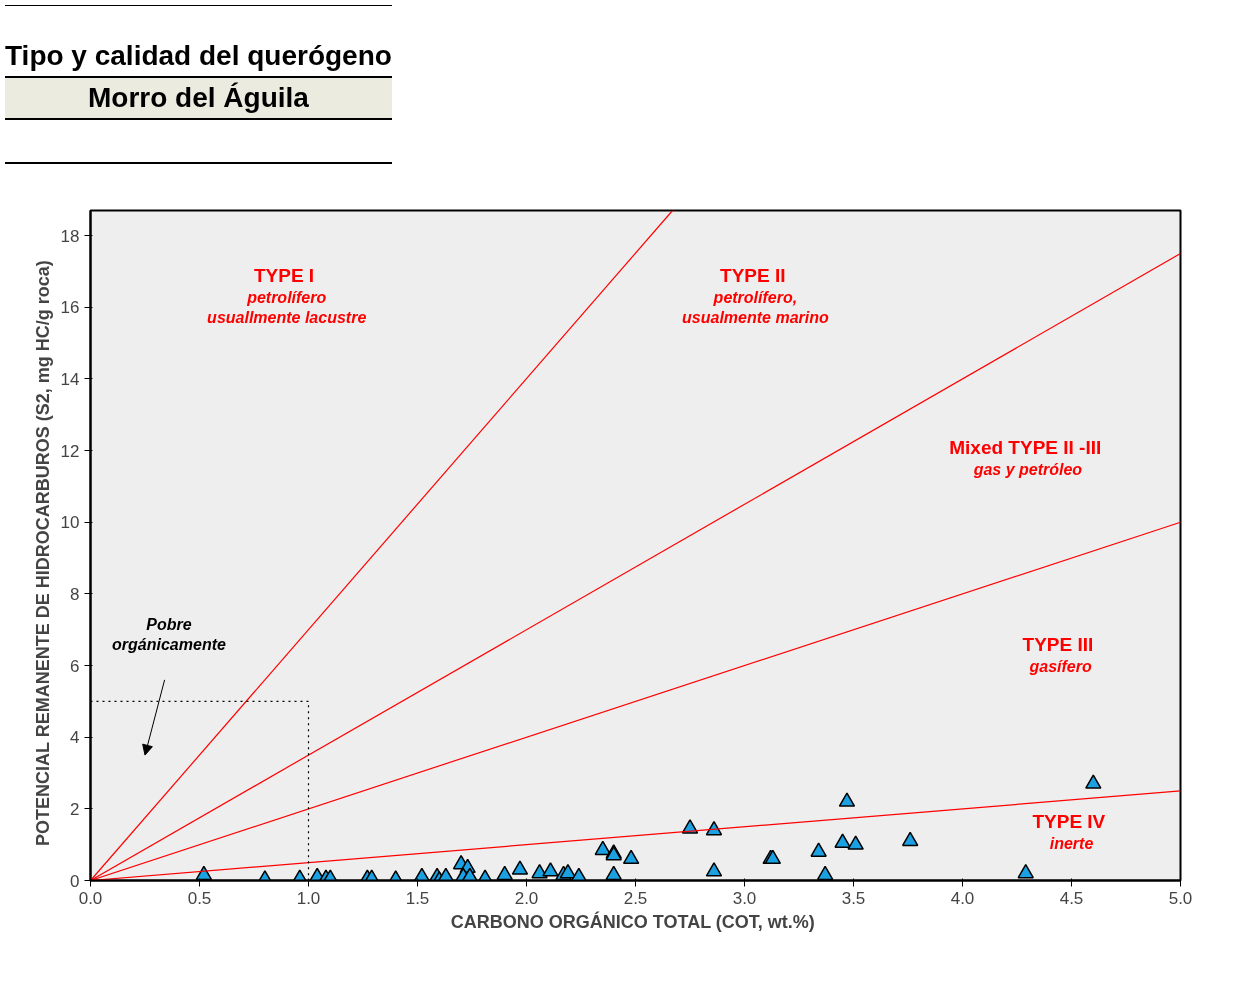 Image resolution: width=1234 pixels, height=985 pixels. What do you see at coordinates (70, 379) in the screenshot?
I see `y-tick-label: 14` at bounding box center [70, 379].